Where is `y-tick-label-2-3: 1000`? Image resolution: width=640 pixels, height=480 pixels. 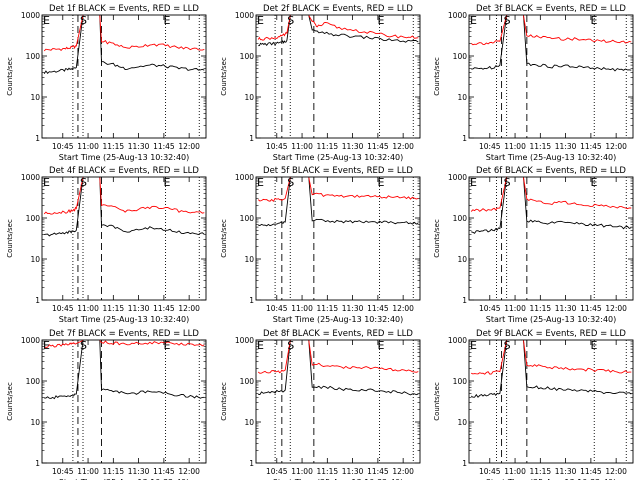
y-tick-label-2-3: 1000 is located at coordinates (244, 15).